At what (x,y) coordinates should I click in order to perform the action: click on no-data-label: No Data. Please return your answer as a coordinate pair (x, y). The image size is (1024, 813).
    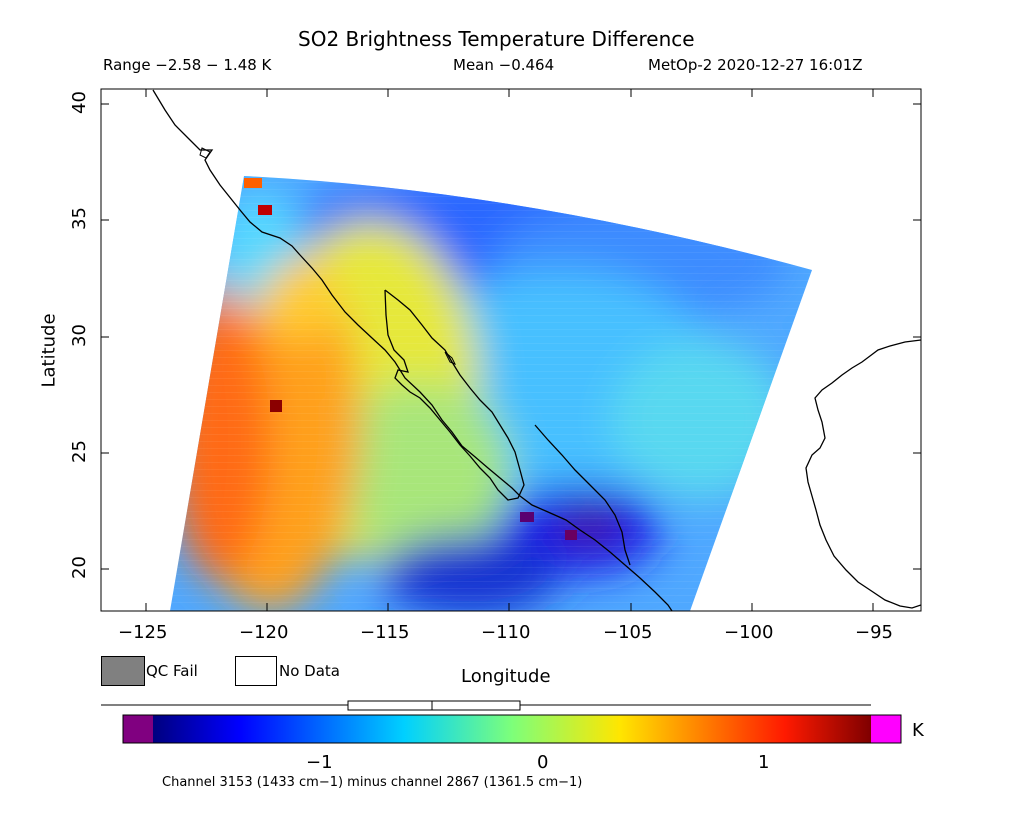
    Looking at the image, I should click on (309, 671).